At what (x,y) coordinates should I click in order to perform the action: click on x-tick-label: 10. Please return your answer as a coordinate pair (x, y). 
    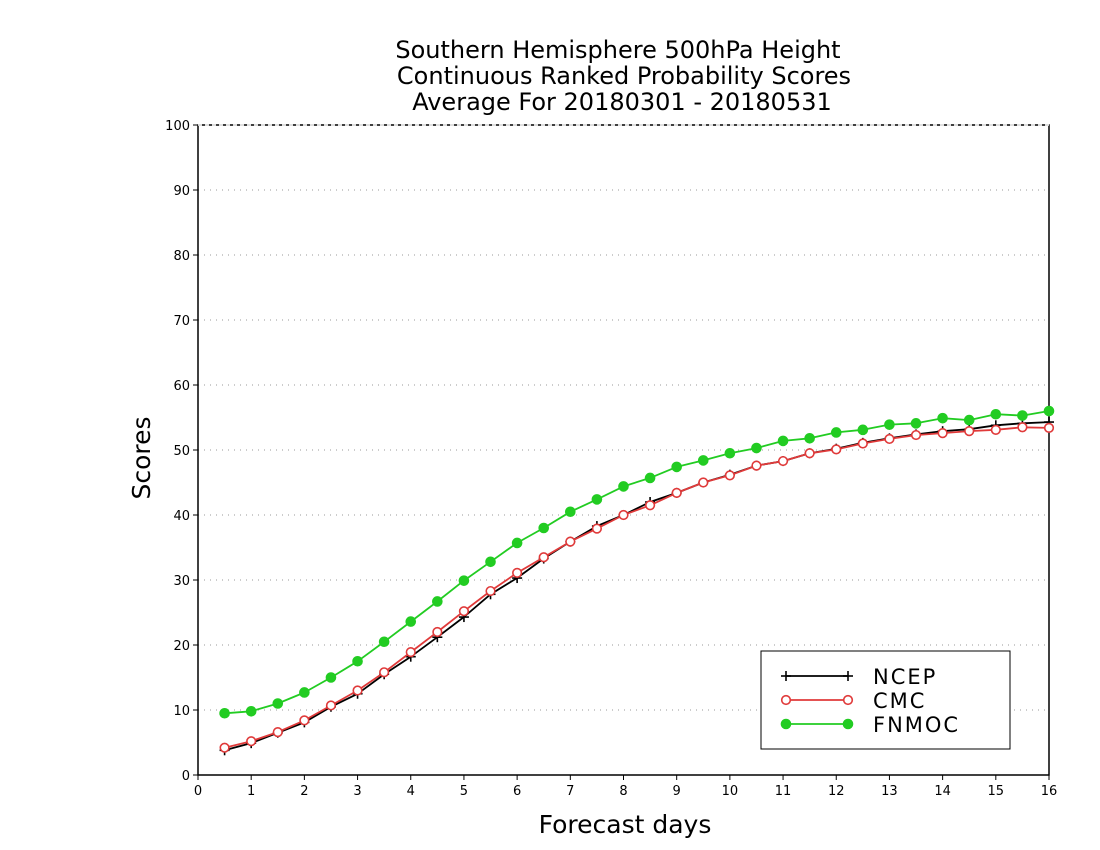
    Looking at the image, I should click on (730, 791).